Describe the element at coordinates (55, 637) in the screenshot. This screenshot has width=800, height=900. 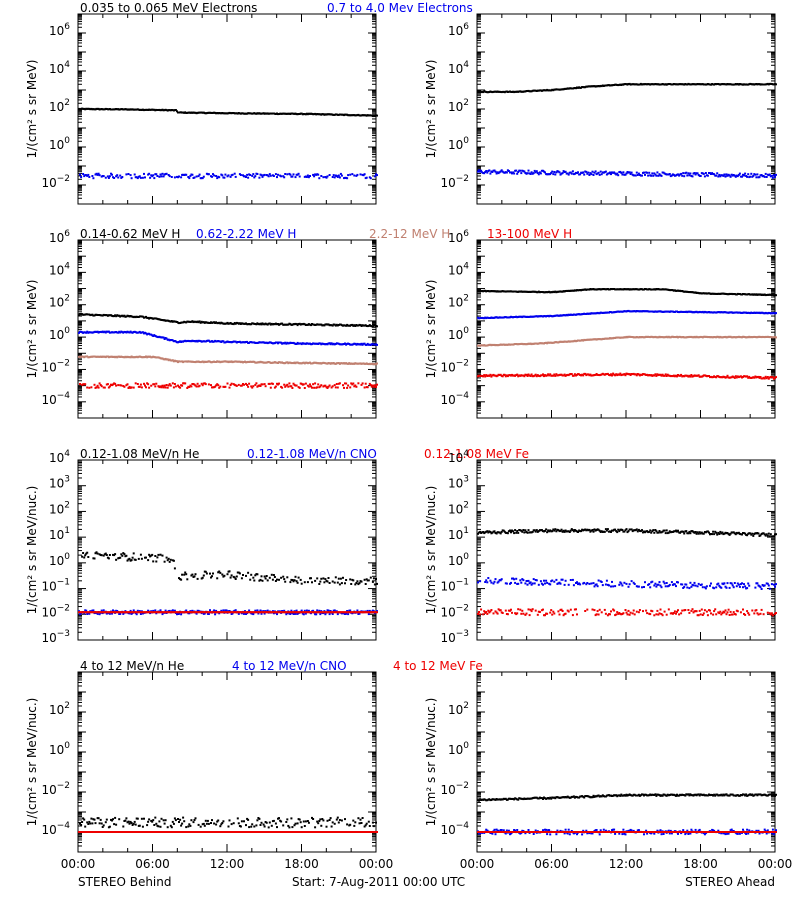
I see `y-tick-label: 10⁻³` at that location.